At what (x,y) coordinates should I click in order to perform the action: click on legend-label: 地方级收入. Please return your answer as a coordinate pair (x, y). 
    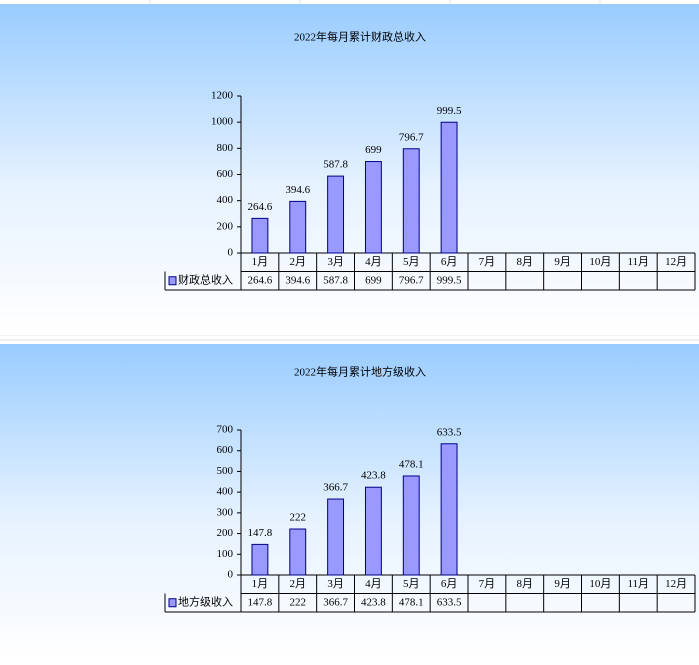
    Looking at the image, I should click on (205, 601).